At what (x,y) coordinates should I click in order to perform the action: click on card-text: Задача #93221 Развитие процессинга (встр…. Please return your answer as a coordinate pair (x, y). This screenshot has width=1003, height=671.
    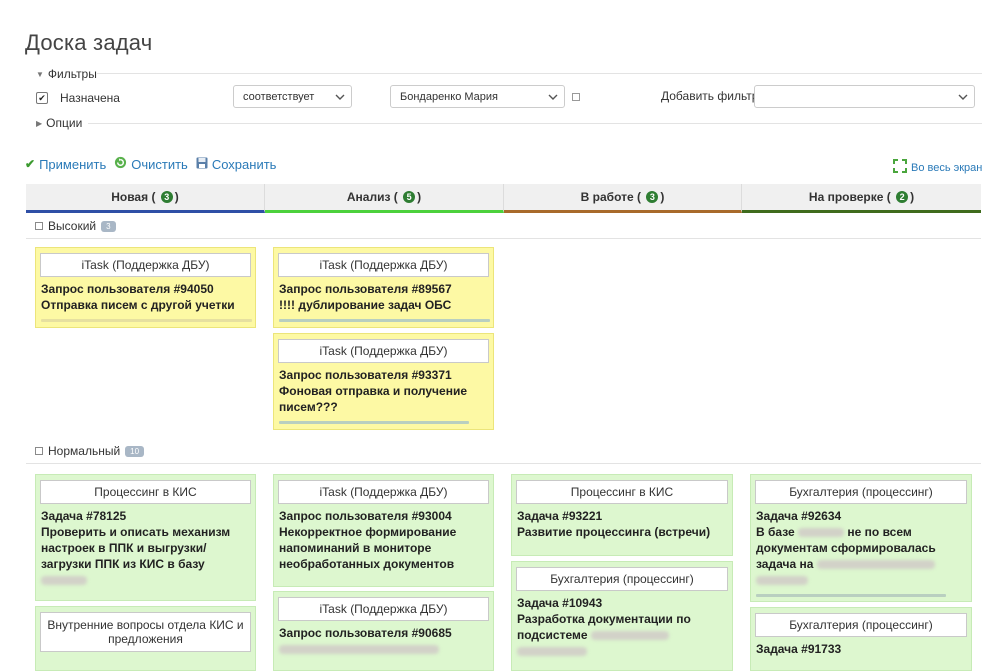
    Looking at the image, I should click on (622, 522).